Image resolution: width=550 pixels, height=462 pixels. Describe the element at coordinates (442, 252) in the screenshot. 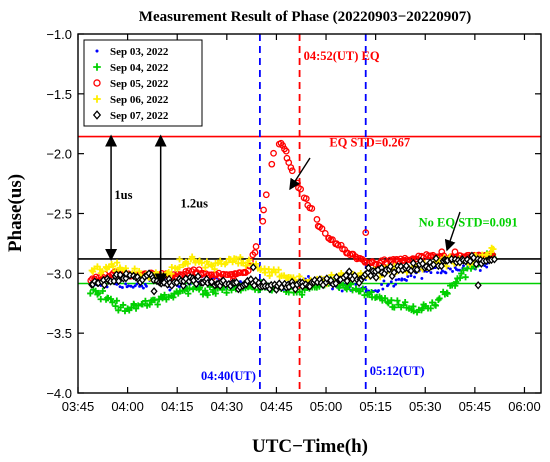

I see `series-2-outlier` at that location.